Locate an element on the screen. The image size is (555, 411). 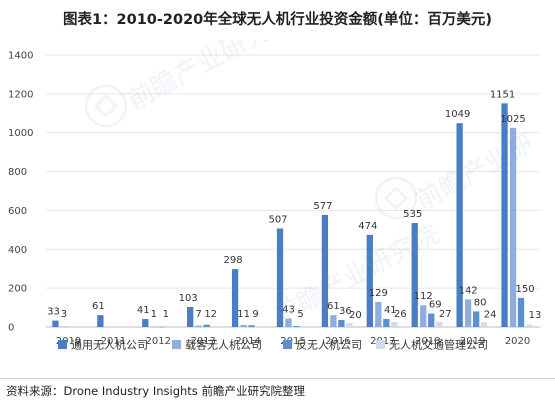
x-tick-label: 2013 is located at coordinates (202, 341).